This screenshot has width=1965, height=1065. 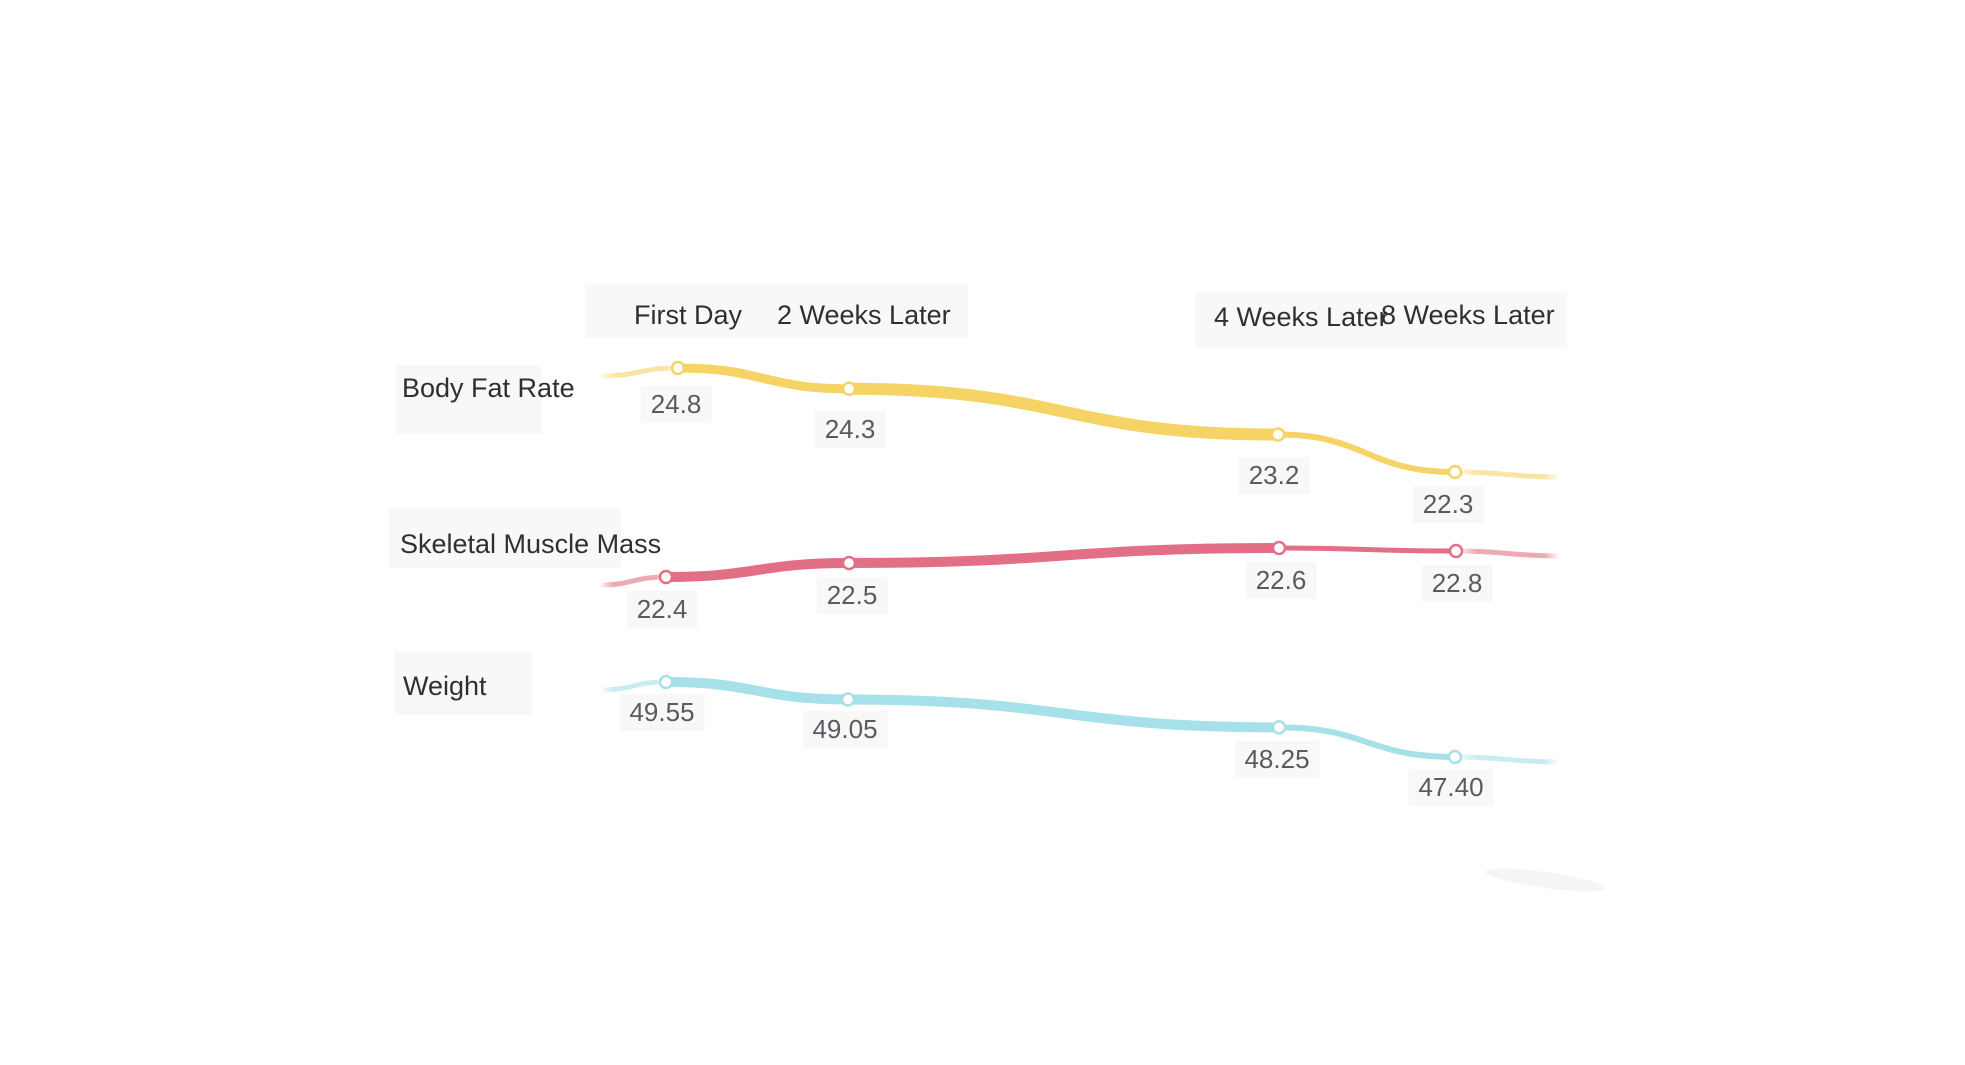 I want to click on row-label-box-body-fat, so click(x=469, y=399).